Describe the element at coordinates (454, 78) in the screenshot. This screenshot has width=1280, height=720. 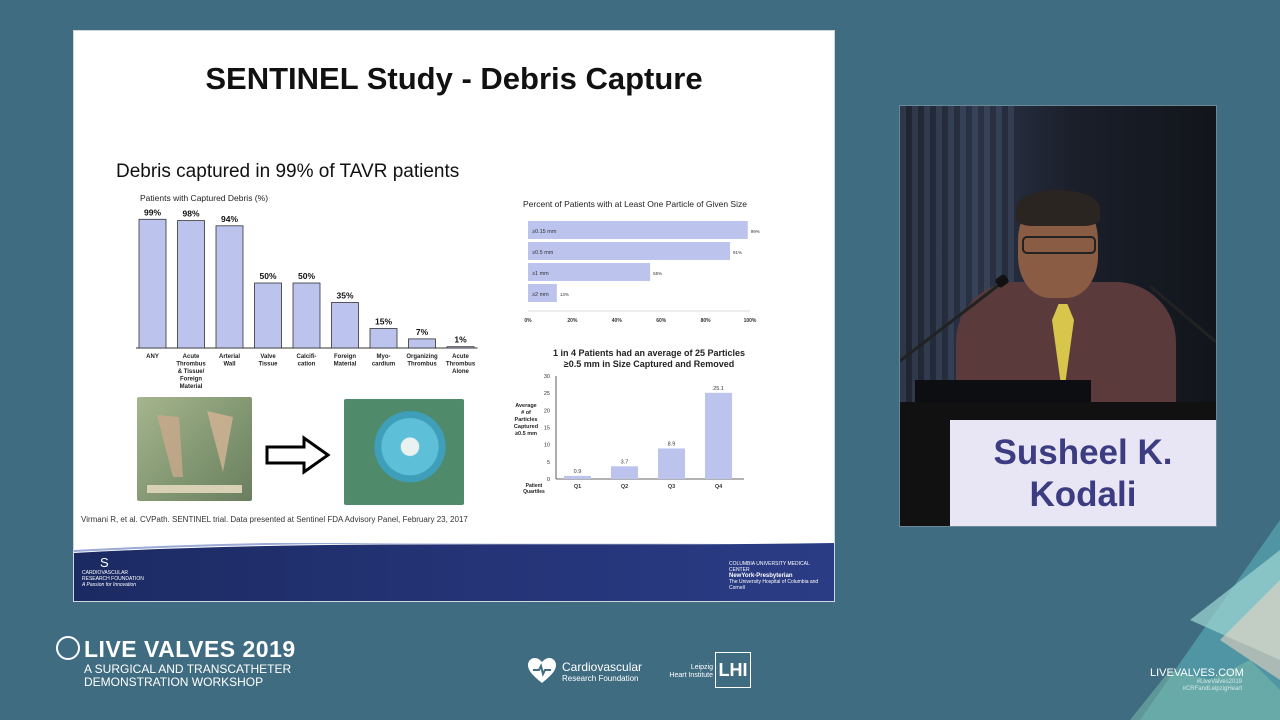
I see `slide-title: SENTINEL Study - Debris Capture` at that location.